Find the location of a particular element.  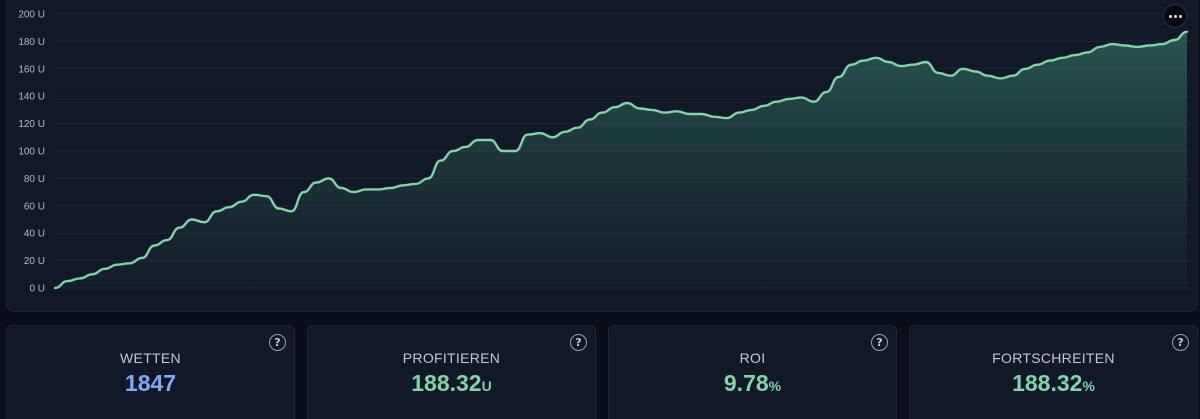

stat-value: 9.78% is located at coordinates (752, 383).